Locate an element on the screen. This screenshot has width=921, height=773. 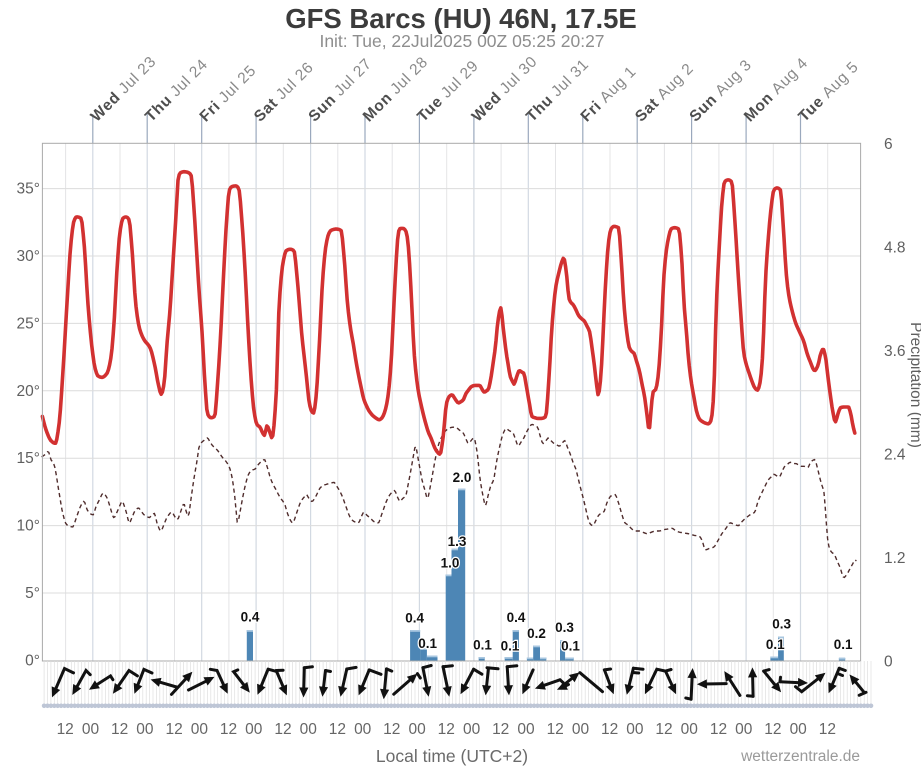
svg-text:Init: Tue, 22Jul2025 00Z 05:25: Init: Tue, 22Jul2025 00Z 05:25 20:27 is located at coordinates (461, 41).